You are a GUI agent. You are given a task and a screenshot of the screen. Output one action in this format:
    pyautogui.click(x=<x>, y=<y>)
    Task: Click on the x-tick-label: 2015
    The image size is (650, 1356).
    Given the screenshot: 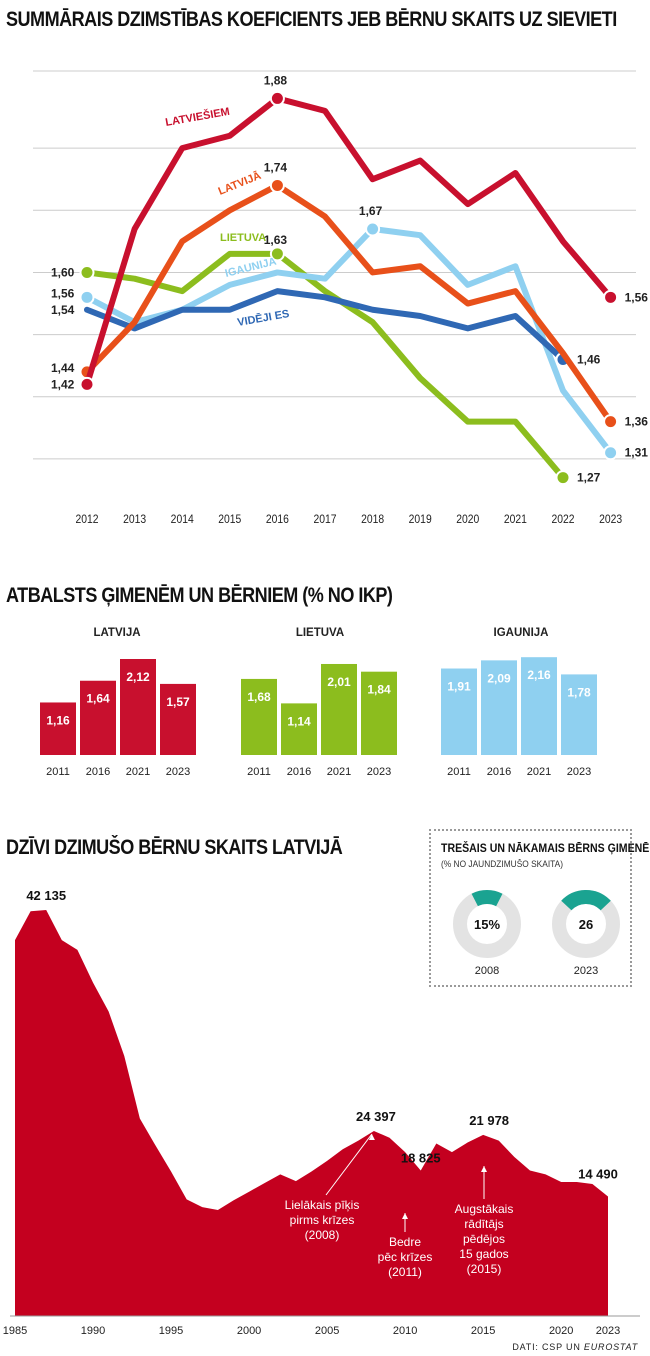 What is the action you would take?
    pyautogui.click(x=229, y=520)
    